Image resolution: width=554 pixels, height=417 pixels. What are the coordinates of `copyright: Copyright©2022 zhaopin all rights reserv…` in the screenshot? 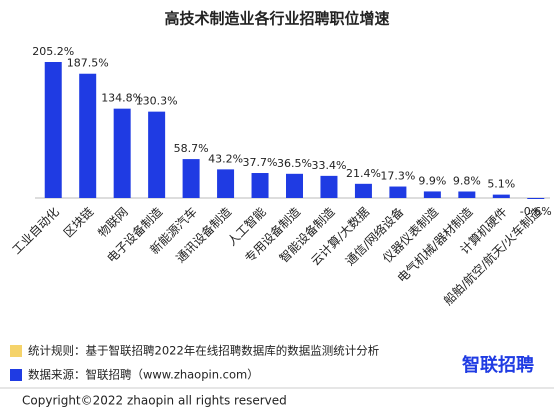 It's located at (154, 401).